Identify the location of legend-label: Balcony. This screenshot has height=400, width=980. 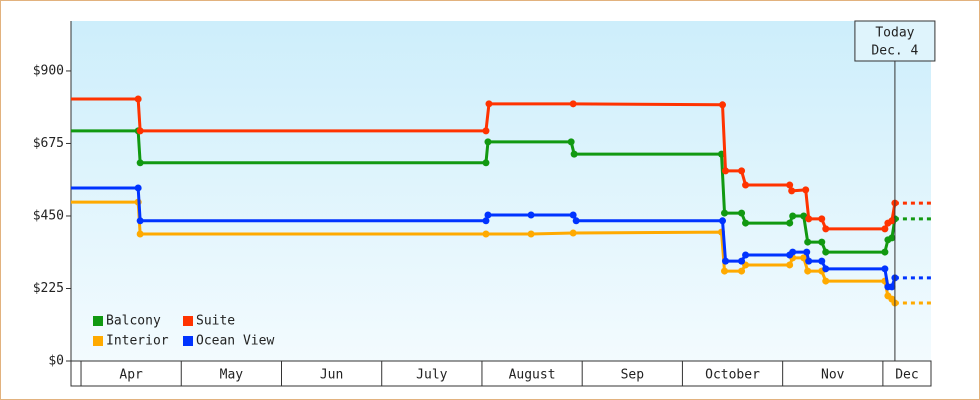
(133, 321).